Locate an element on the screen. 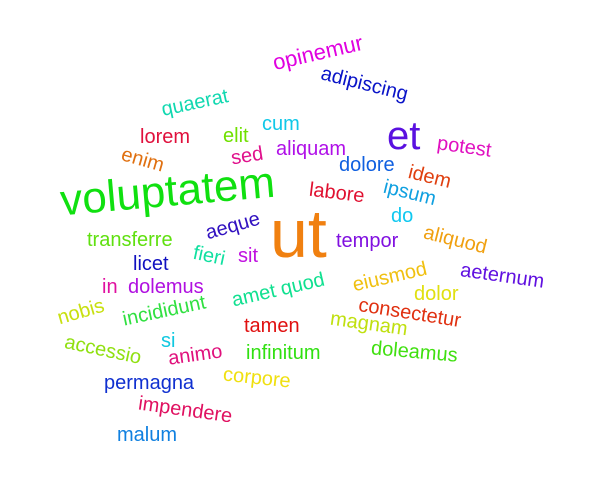 This screenshot has height=500, width=600. word-dolemus: dolemus is located at coordinates (166, 287).